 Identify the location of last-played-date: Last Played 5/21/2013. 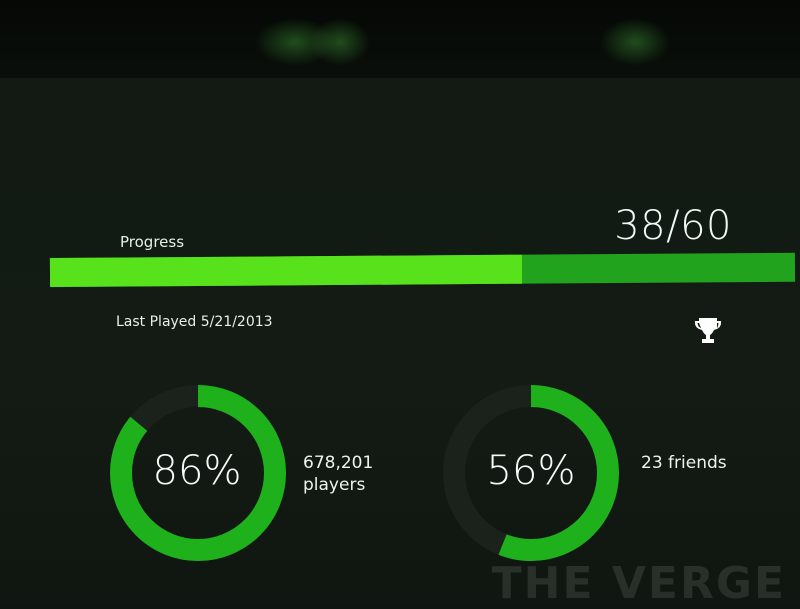
(194, 322).